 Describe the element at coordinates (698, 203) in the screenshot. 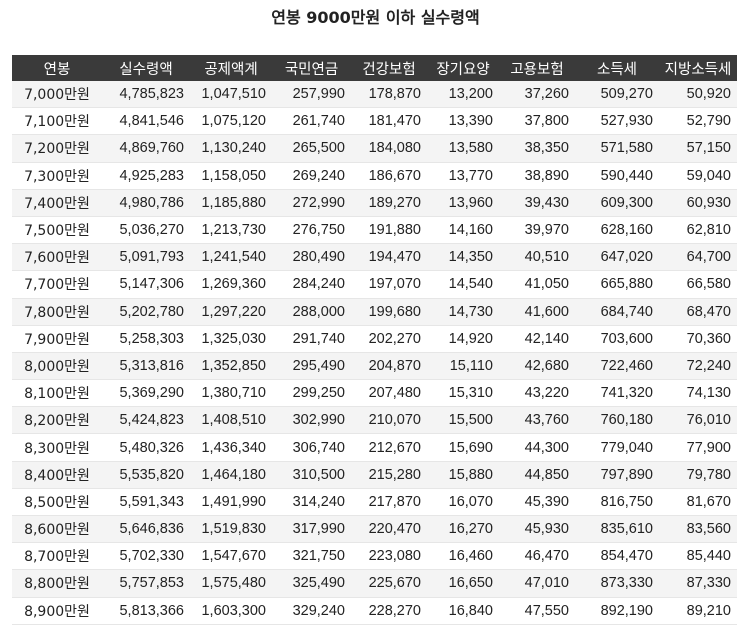

I see `cell-local-income-tax: 60,930` at that location.